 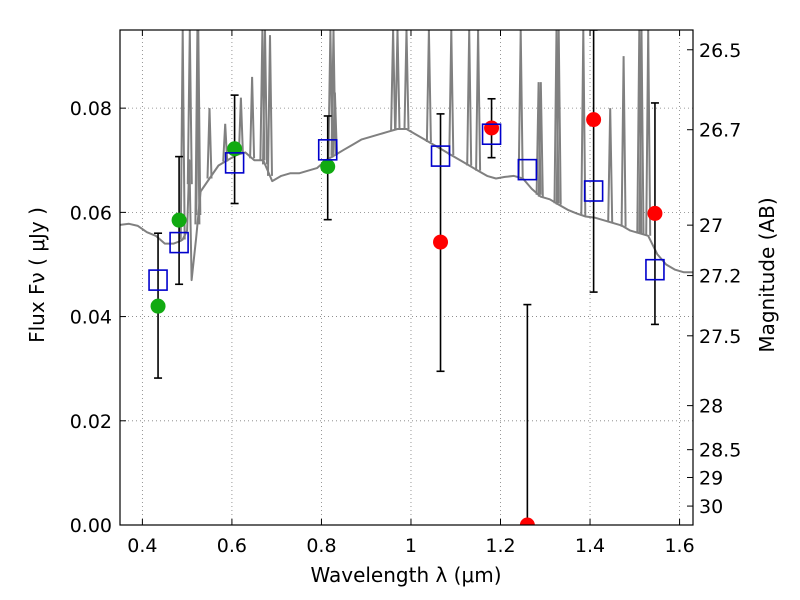 I want to click on right-tick-labels: 26.5 26.7 27 27.2 27.5 28 28.5 29 30, so click(x=720, y=279).